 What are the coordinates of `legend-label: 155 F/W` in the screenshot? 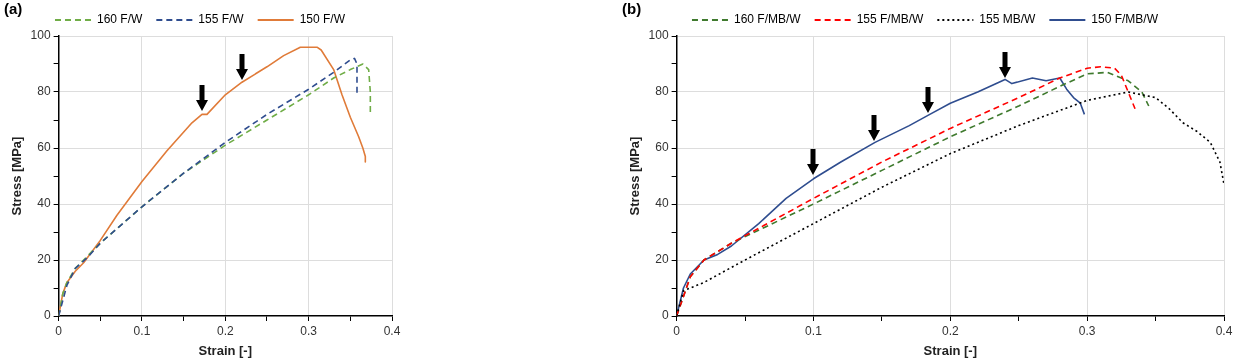 It's located at (221, 19).